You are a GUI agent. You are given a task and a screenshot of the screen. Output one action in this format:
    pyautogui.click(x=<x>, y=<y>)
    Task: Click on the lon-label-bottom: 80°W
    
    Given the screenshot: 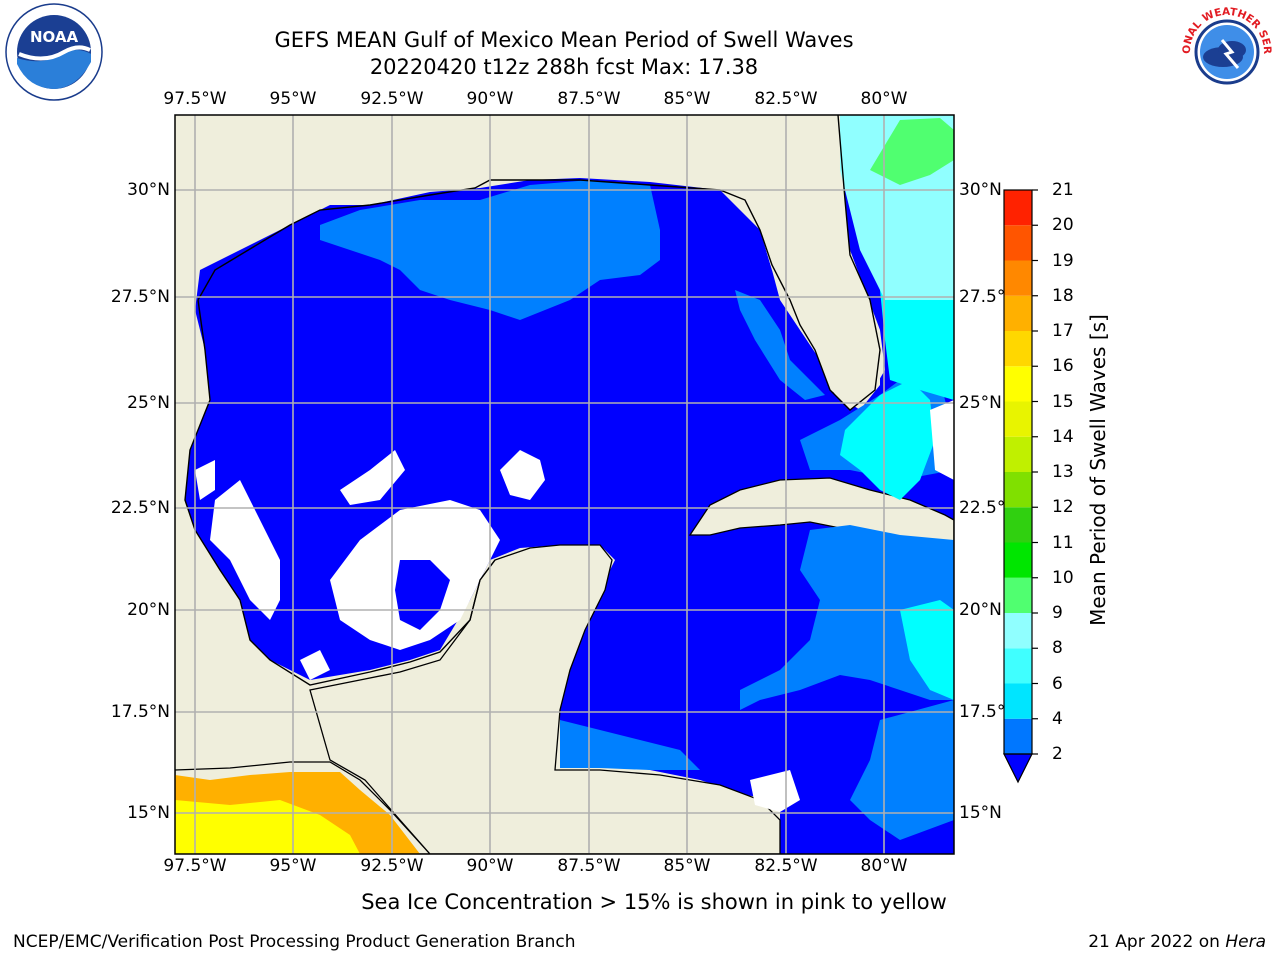 What is the action you would take?
    pyautogui.click(x=884, y=866)
    